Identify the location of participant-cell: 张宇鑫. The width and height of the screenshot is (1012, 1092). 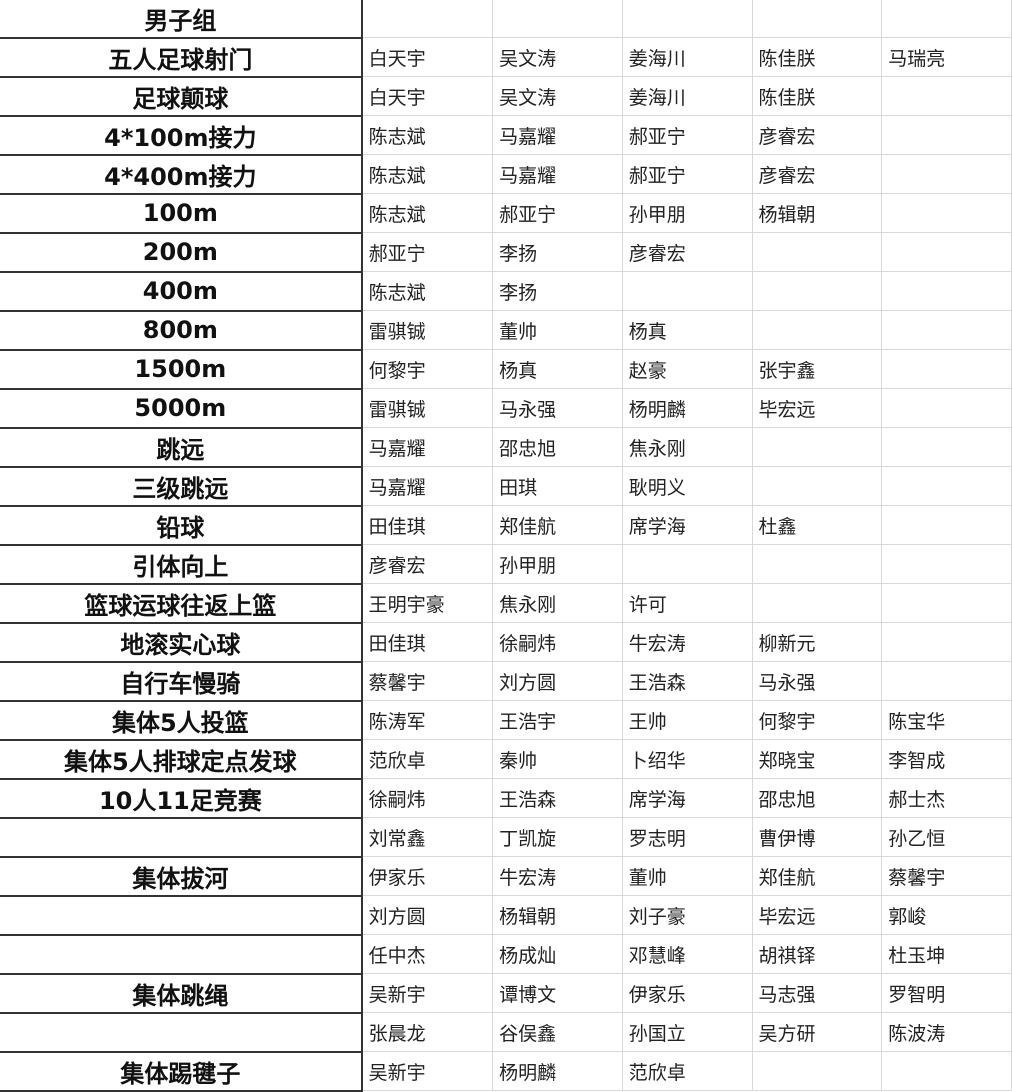
(817, 369).